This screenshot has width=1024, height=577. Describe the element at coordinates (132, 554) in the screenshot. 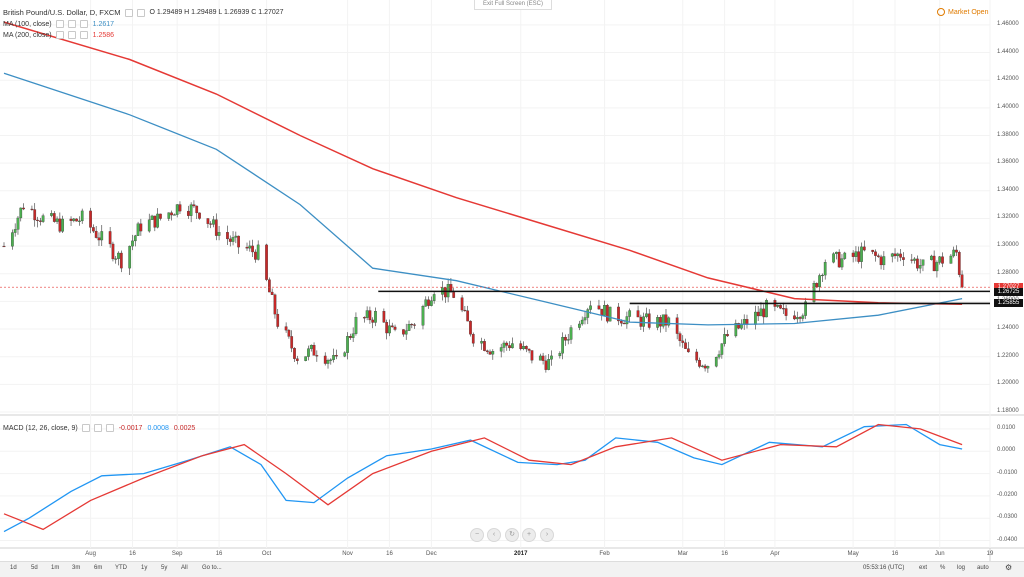

I see `time-tick-label: 16` at that location.